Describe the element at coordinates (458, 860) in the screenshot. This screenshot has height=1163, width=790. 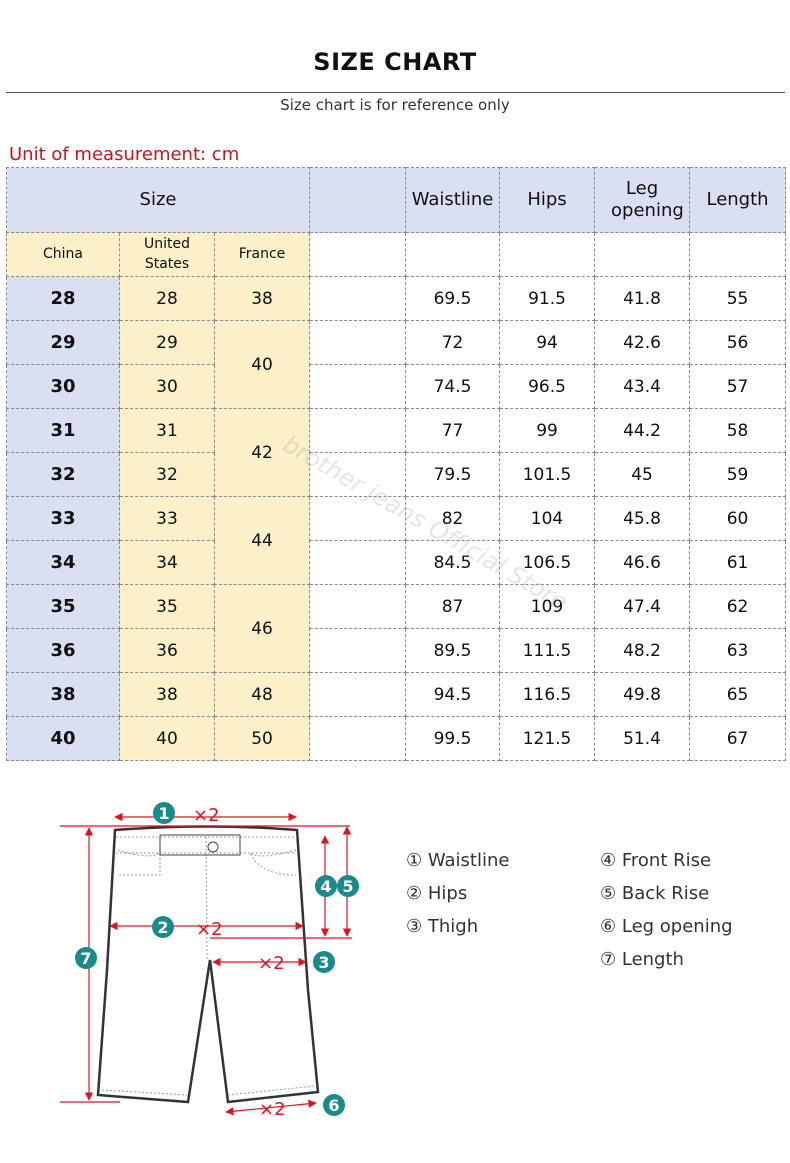
I see `legend-item: ① Waistline` at that location.